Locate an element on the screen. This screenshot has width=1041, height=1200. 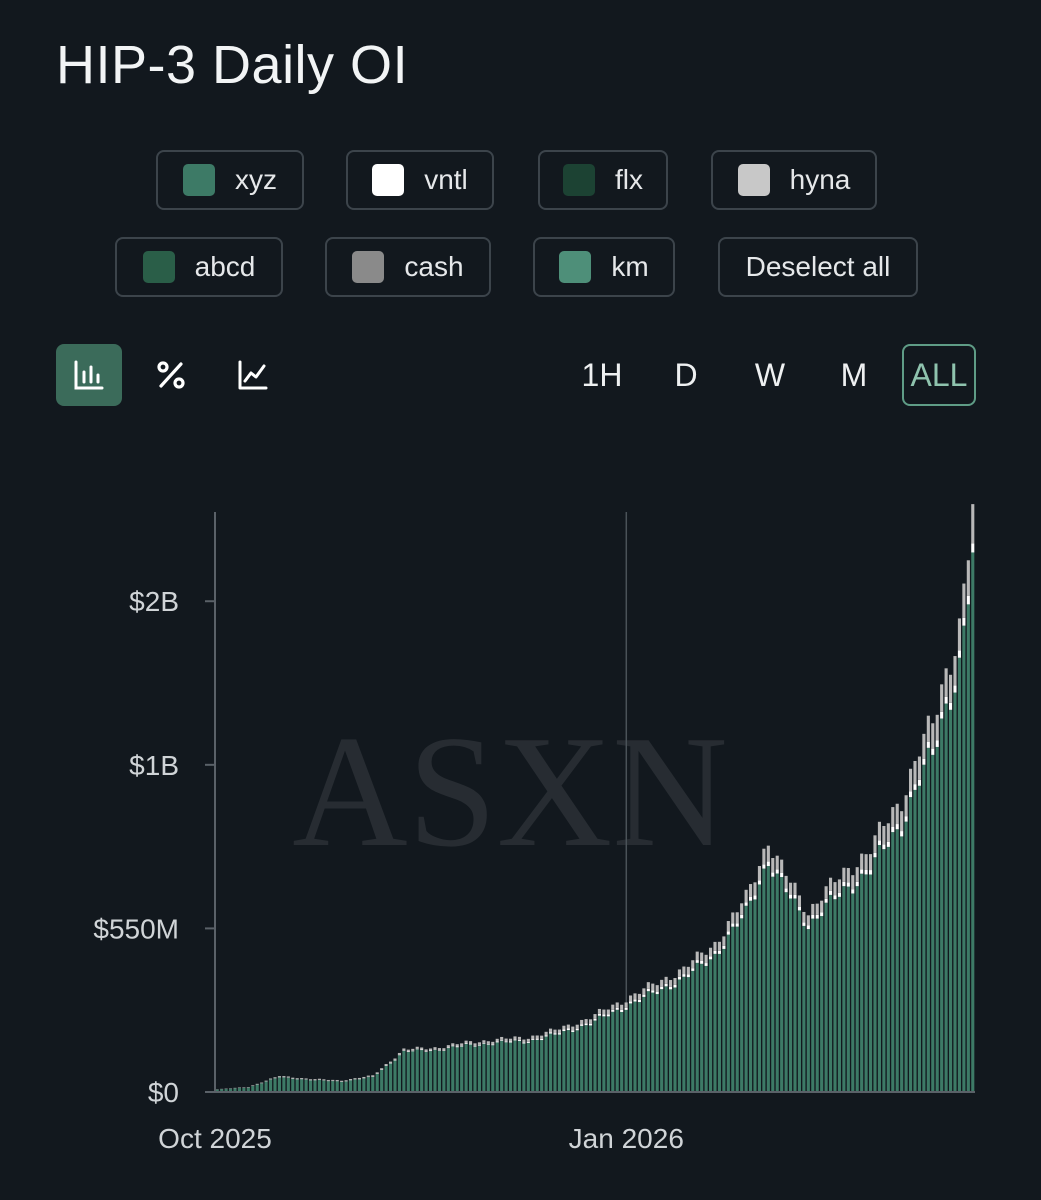
legend-toggle-xyz: xyz is located at coordinates (230, 180).